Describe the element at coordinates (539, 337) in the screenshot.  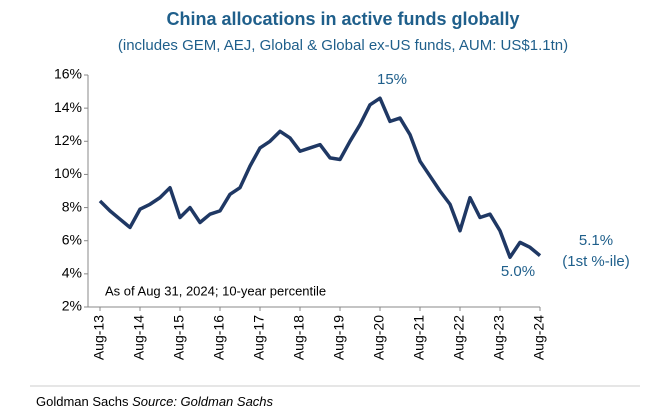
I see `x-tick-label: Aug-24` at that location.